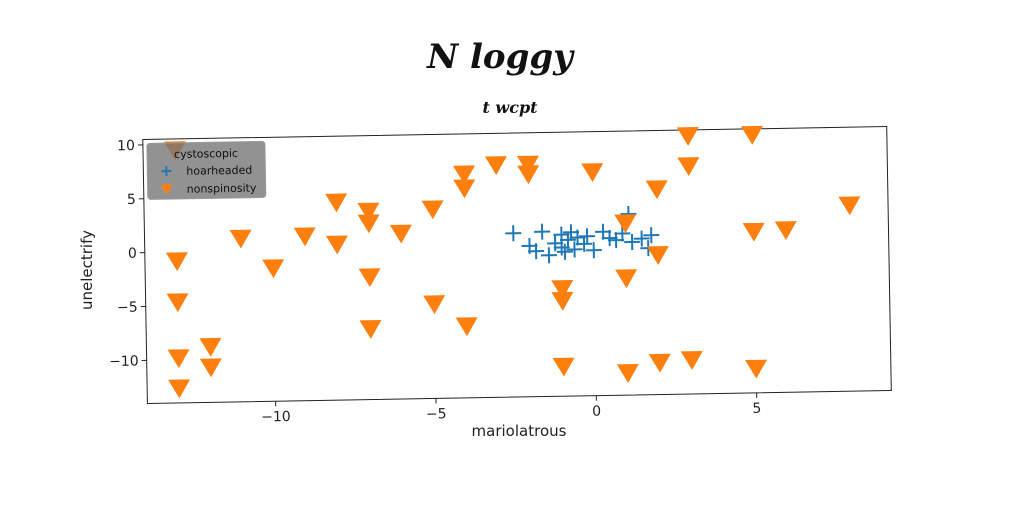  What do you see at coordinates (126, 146) in the screenshot?
I see `y-tick-label: 10` at bounding box center [126, 146].